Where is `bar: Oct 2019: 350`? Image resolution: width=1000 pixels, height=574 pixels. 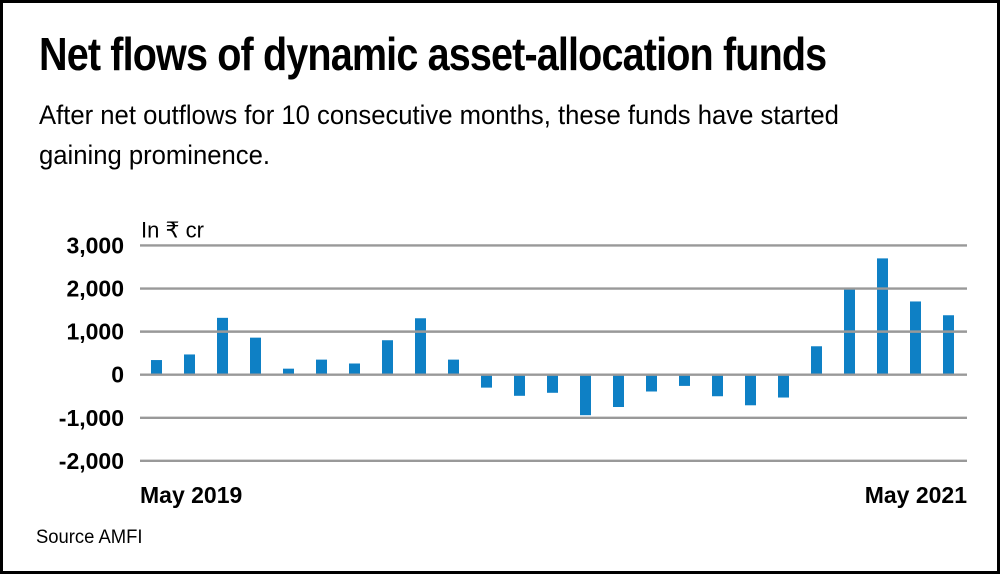 bar: Oct 2019: 350 is located at coordinates (321, 367).